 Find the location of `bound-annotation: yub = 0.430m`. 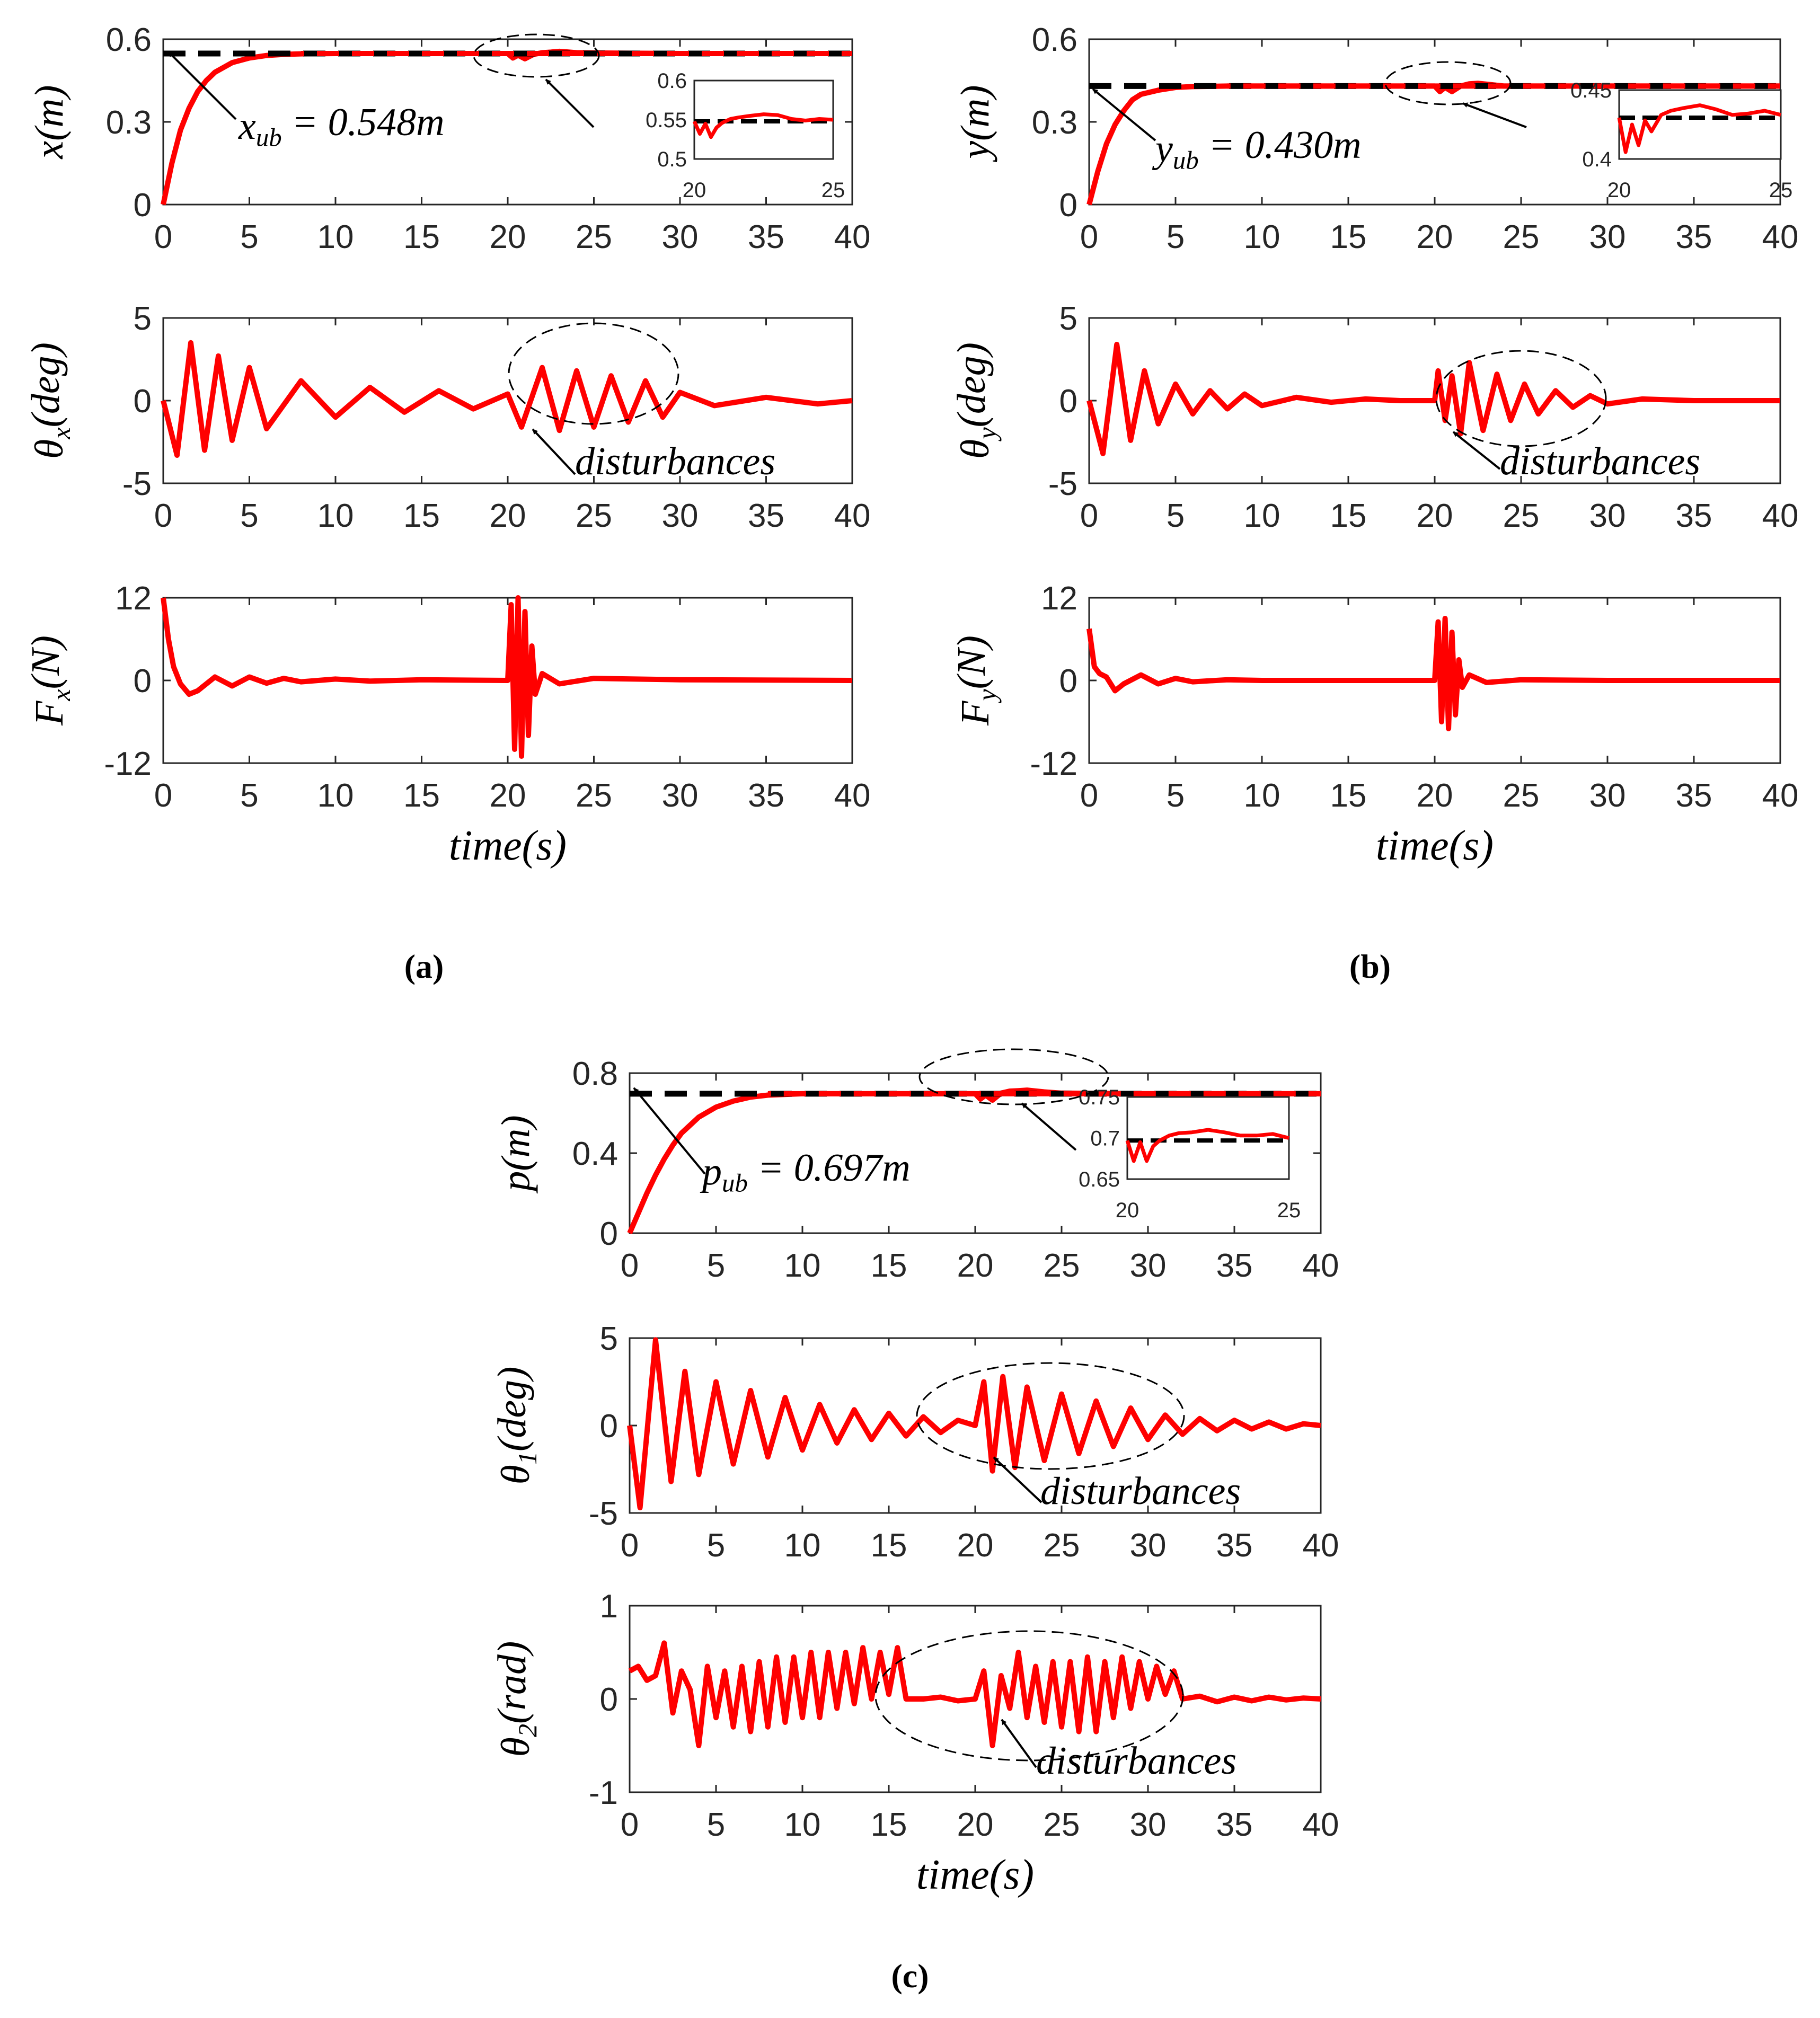

bound-annotation: yub = 0.430m is located at coordinates (1257, 149).